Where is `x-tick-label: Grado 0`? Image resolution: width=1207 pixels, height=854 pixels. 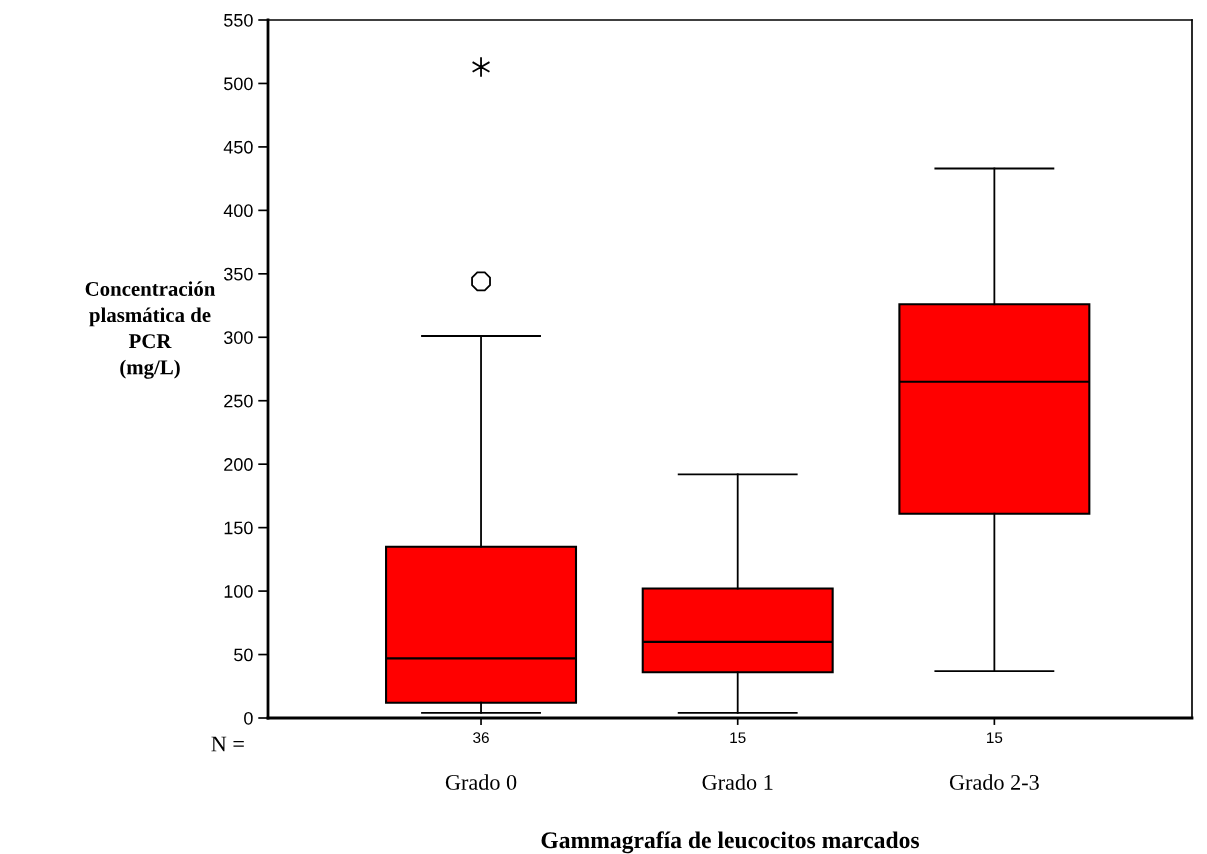
x-tick-label: Grado 0 is located at coordinates (481, 782).